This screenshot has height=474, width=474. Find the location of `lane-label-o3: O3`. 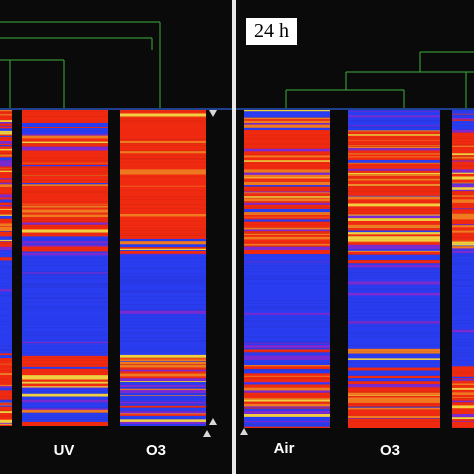

lane-label-o3: O3 is located at coordinates (155, 450).